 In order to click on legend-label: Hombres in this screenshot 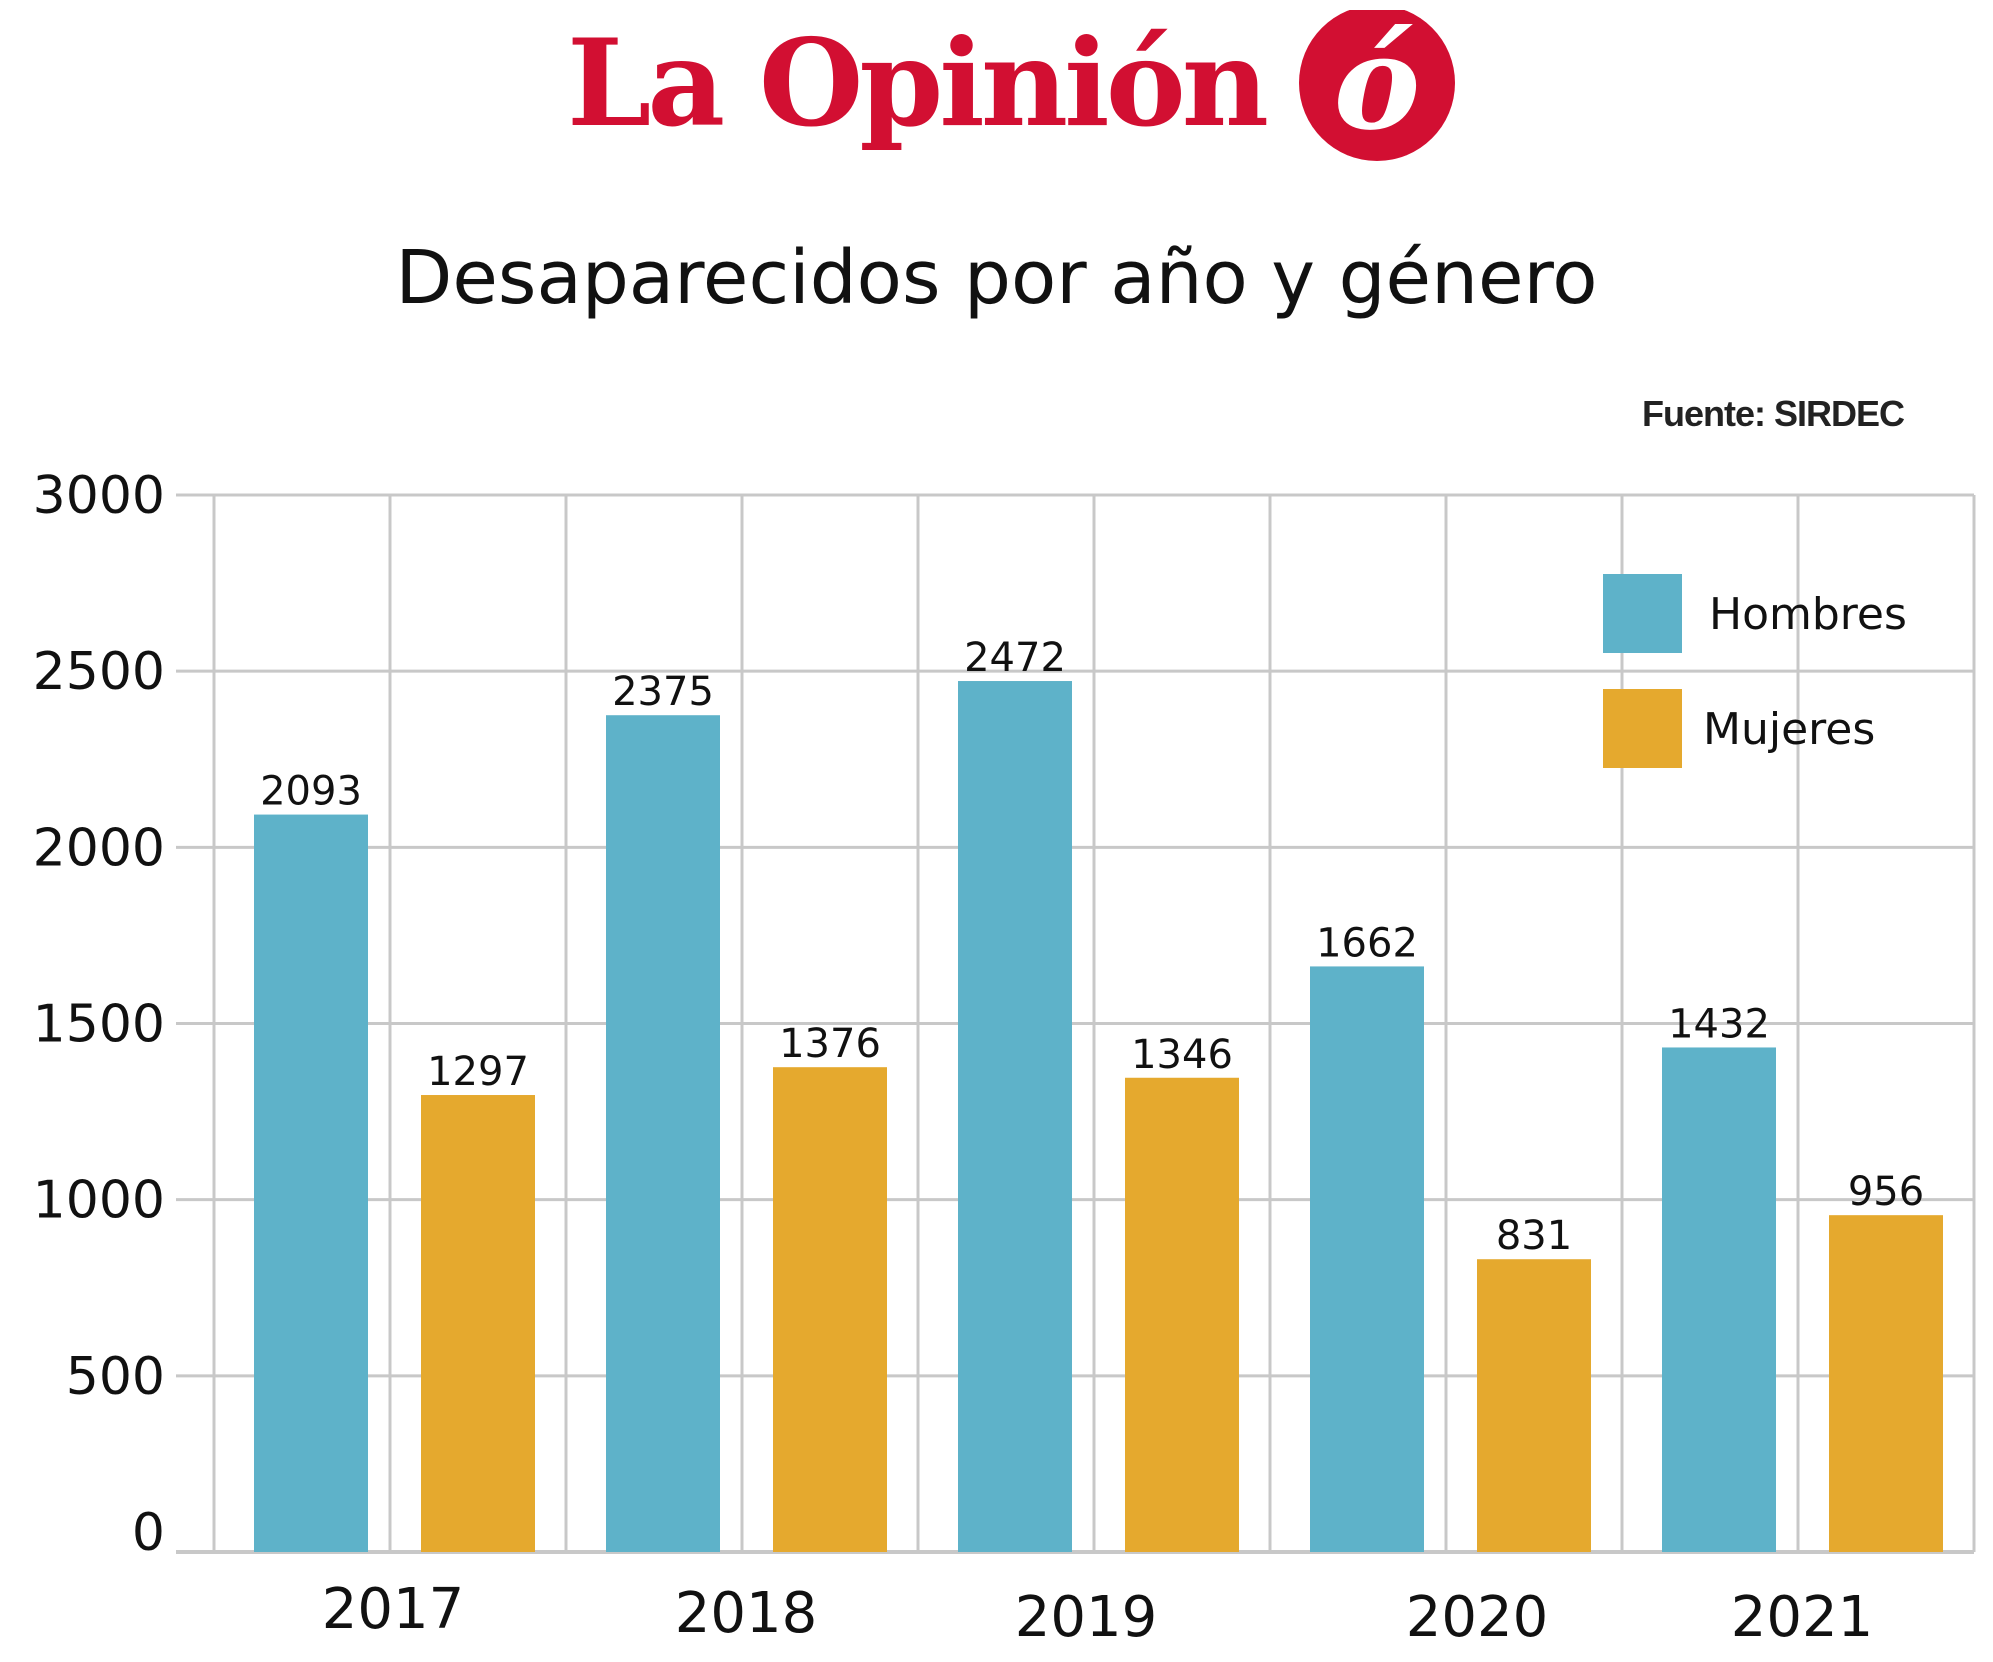, I will do `click(1808, 614)`.